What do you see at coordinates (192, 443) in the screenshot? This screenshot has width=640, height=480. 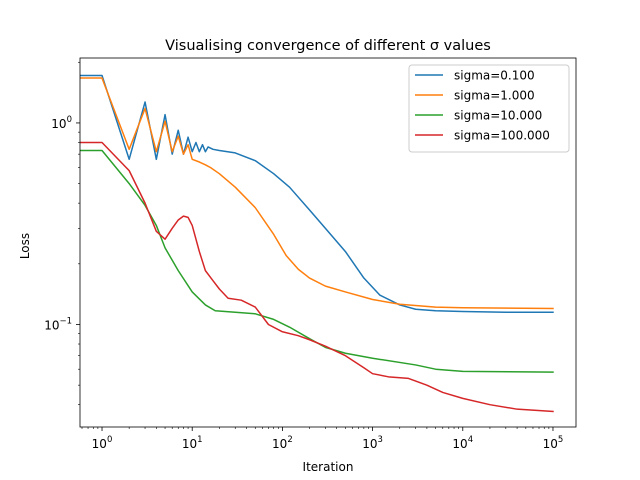 I see `x-tick-label: 10¹` at bounding box center [192, 443].